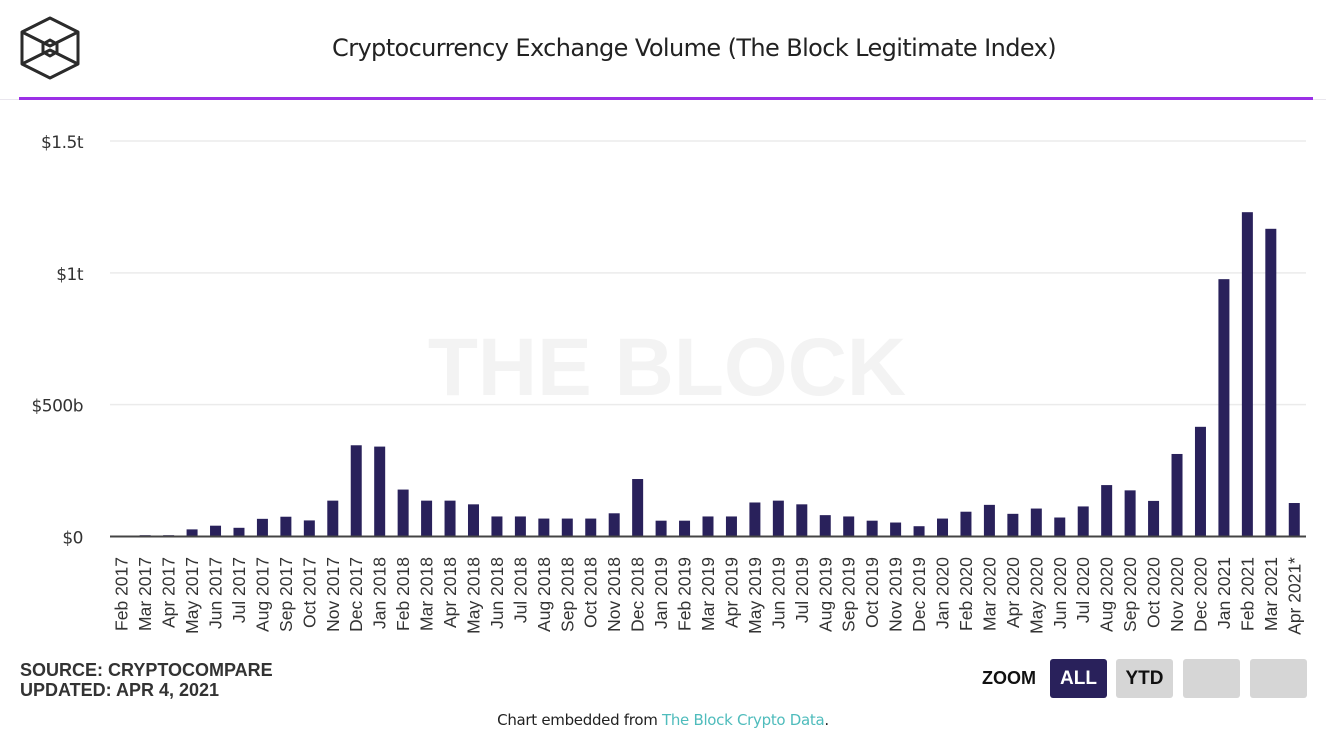  Describe the element at coordinates (1247, 594) in the screenshot. I see `x-tick-label: Feb 2021` at that location.